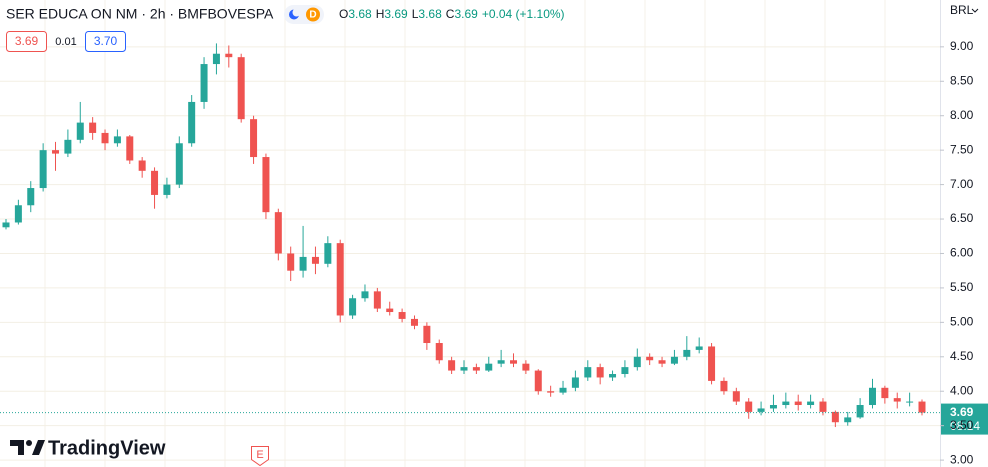 This screenshot has height=467, width=988. I want to click on logo: TradingView, so click(88, 448).